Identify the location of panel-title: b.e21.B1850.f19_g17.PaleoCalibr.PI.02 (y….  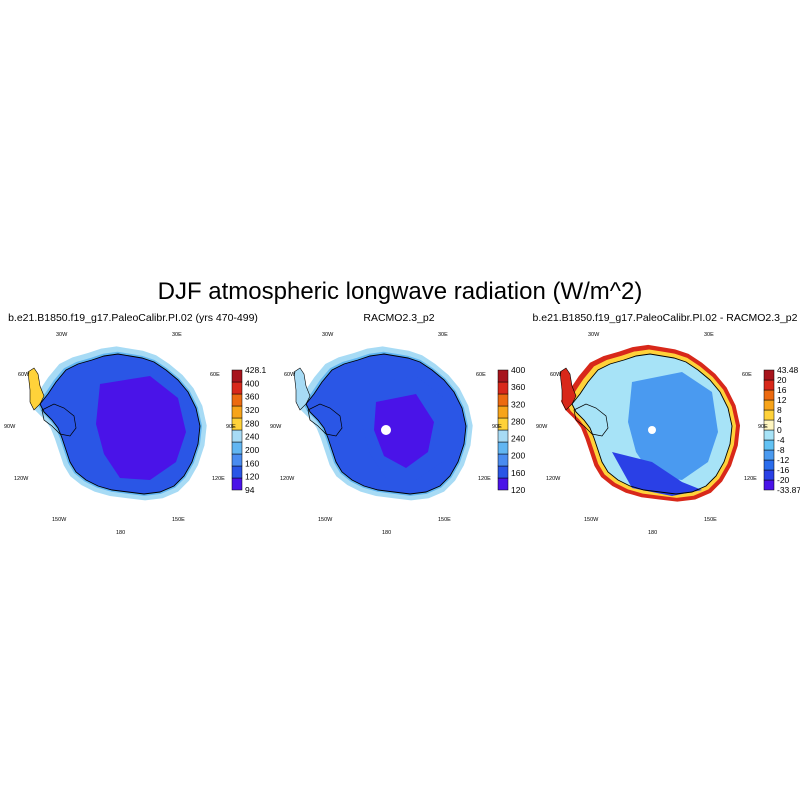
(133, 318).